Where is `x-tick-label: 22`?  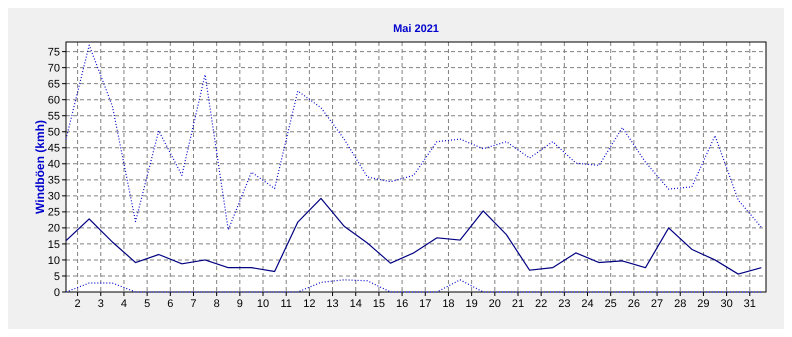 x-tick-label: 22 is located at coordinates (541, 304).